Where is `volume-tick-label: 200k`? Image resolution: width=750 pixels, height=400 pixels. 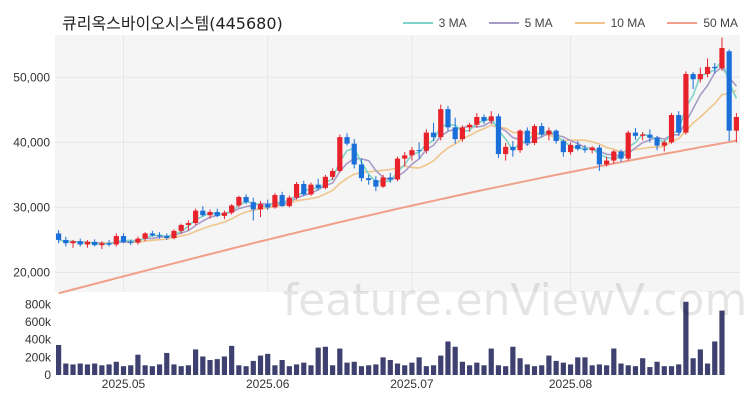
volume-tick-label: 200k is located at coordinates (38, 357).